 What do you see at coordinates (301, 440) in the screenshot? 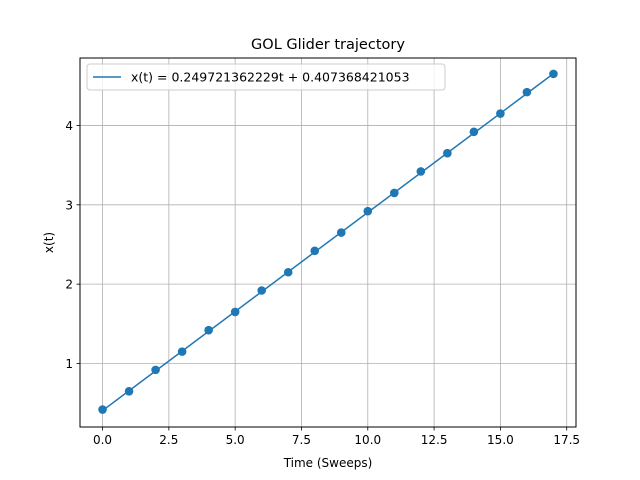
I see `x-tick-label: 7.5` at bounding box center [301, 440].